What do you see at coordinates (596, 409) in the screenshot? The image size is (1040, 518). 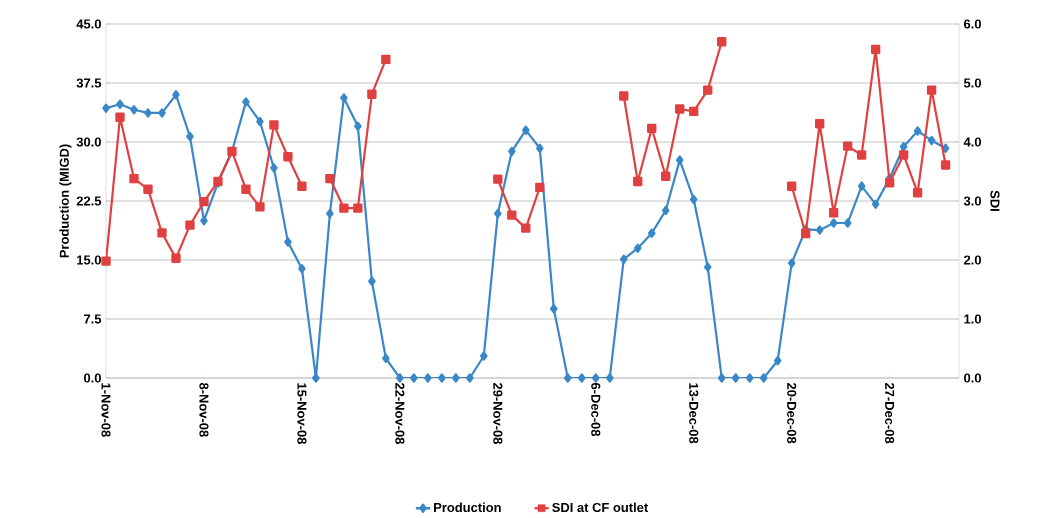 I see `x-tick-label: 6-Dec-08` at bounding box center [596, 409].